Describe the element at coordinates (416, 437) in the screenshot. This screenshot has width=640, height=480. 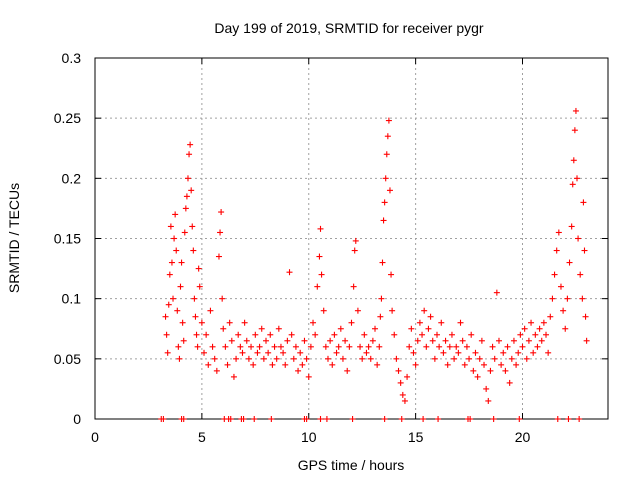
I see `x-tick-label: 15` at that location.